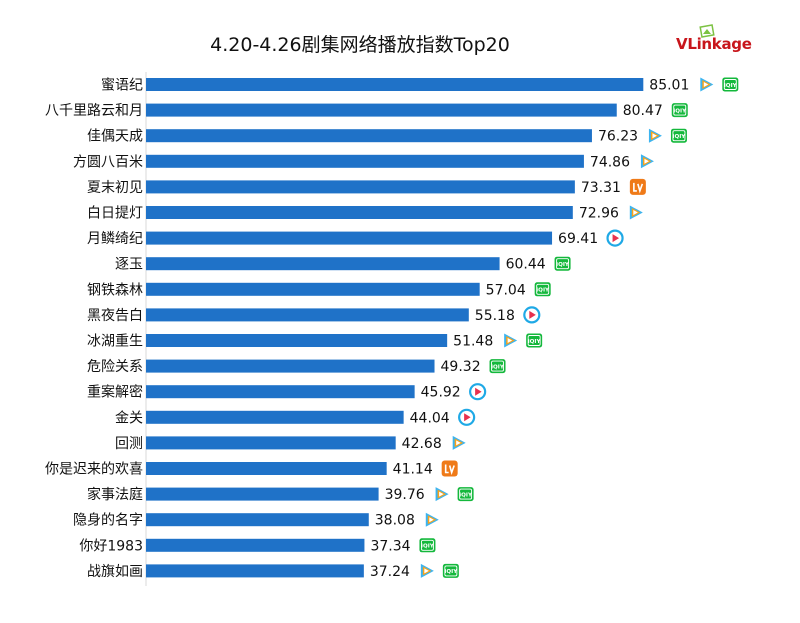 This screenshot has height=623, width=800. Describe the element at coordinates (413, 470) in the screenshot. I see `value-label: 41.14` at that location.